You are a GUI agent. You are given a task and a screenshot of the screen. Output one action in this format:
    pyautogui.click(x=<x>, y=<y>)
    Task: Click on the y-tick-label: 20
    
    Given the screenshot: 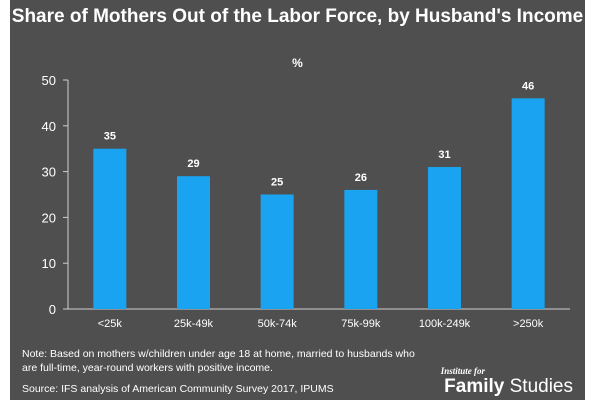 What is the action you would take?
    pyautogui.click(x=49, y=217)
    